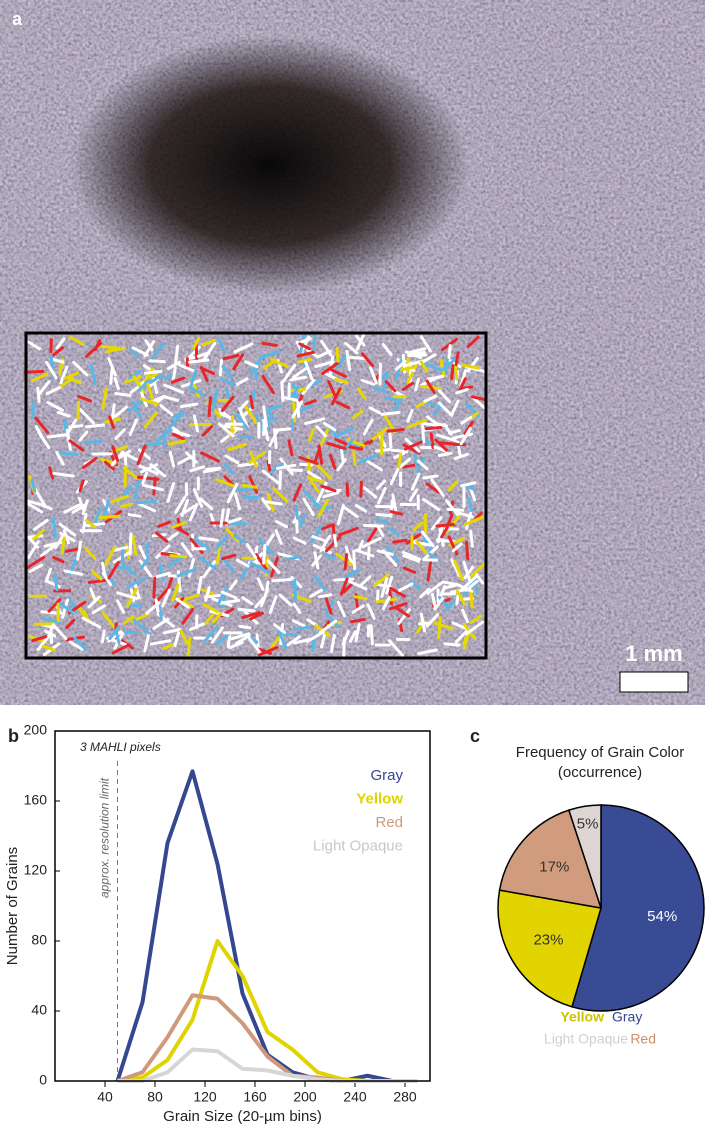  What do you see at coordinates (242, 1116) in the screenshot?
I see `x-axis-title: Grain Size (20-µm bins)` at bounding box center [242, 1116].